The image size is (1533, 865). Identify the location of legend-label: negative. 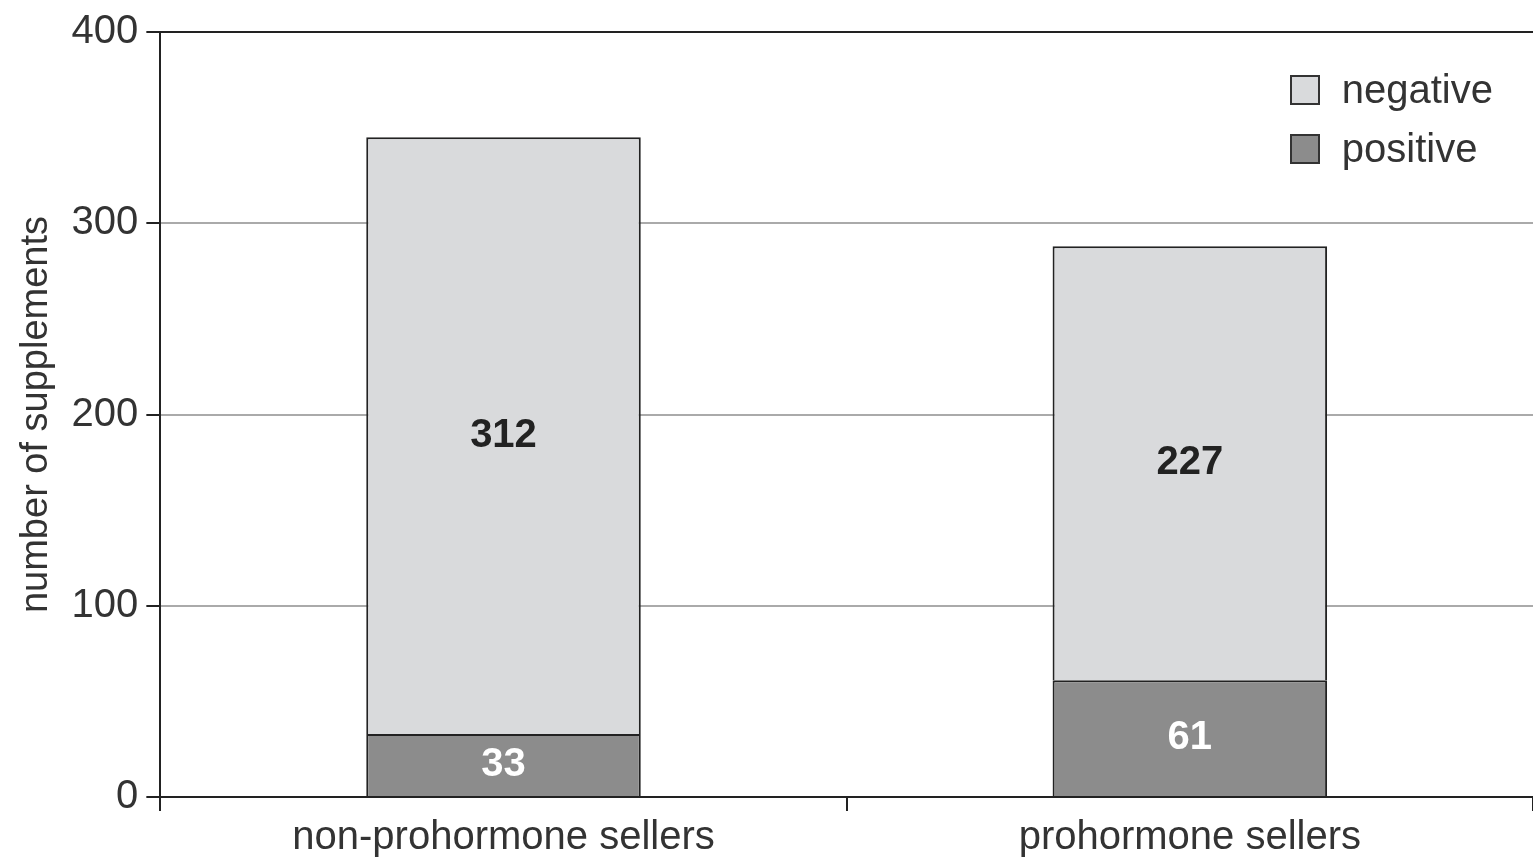
(1417, 89).